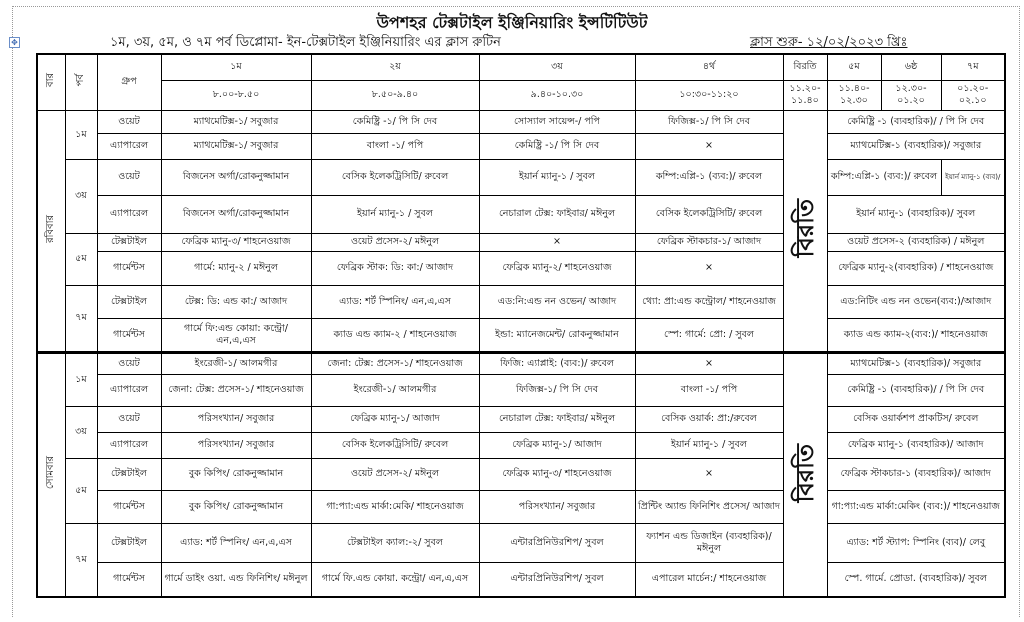 The width and height of the screenshot is (1024, 622). I want to click on class-cell: গার্মে ফি:এন্ড কোয়া: কন্ট্রো/ এন,এ,এস, so click(236, 335).